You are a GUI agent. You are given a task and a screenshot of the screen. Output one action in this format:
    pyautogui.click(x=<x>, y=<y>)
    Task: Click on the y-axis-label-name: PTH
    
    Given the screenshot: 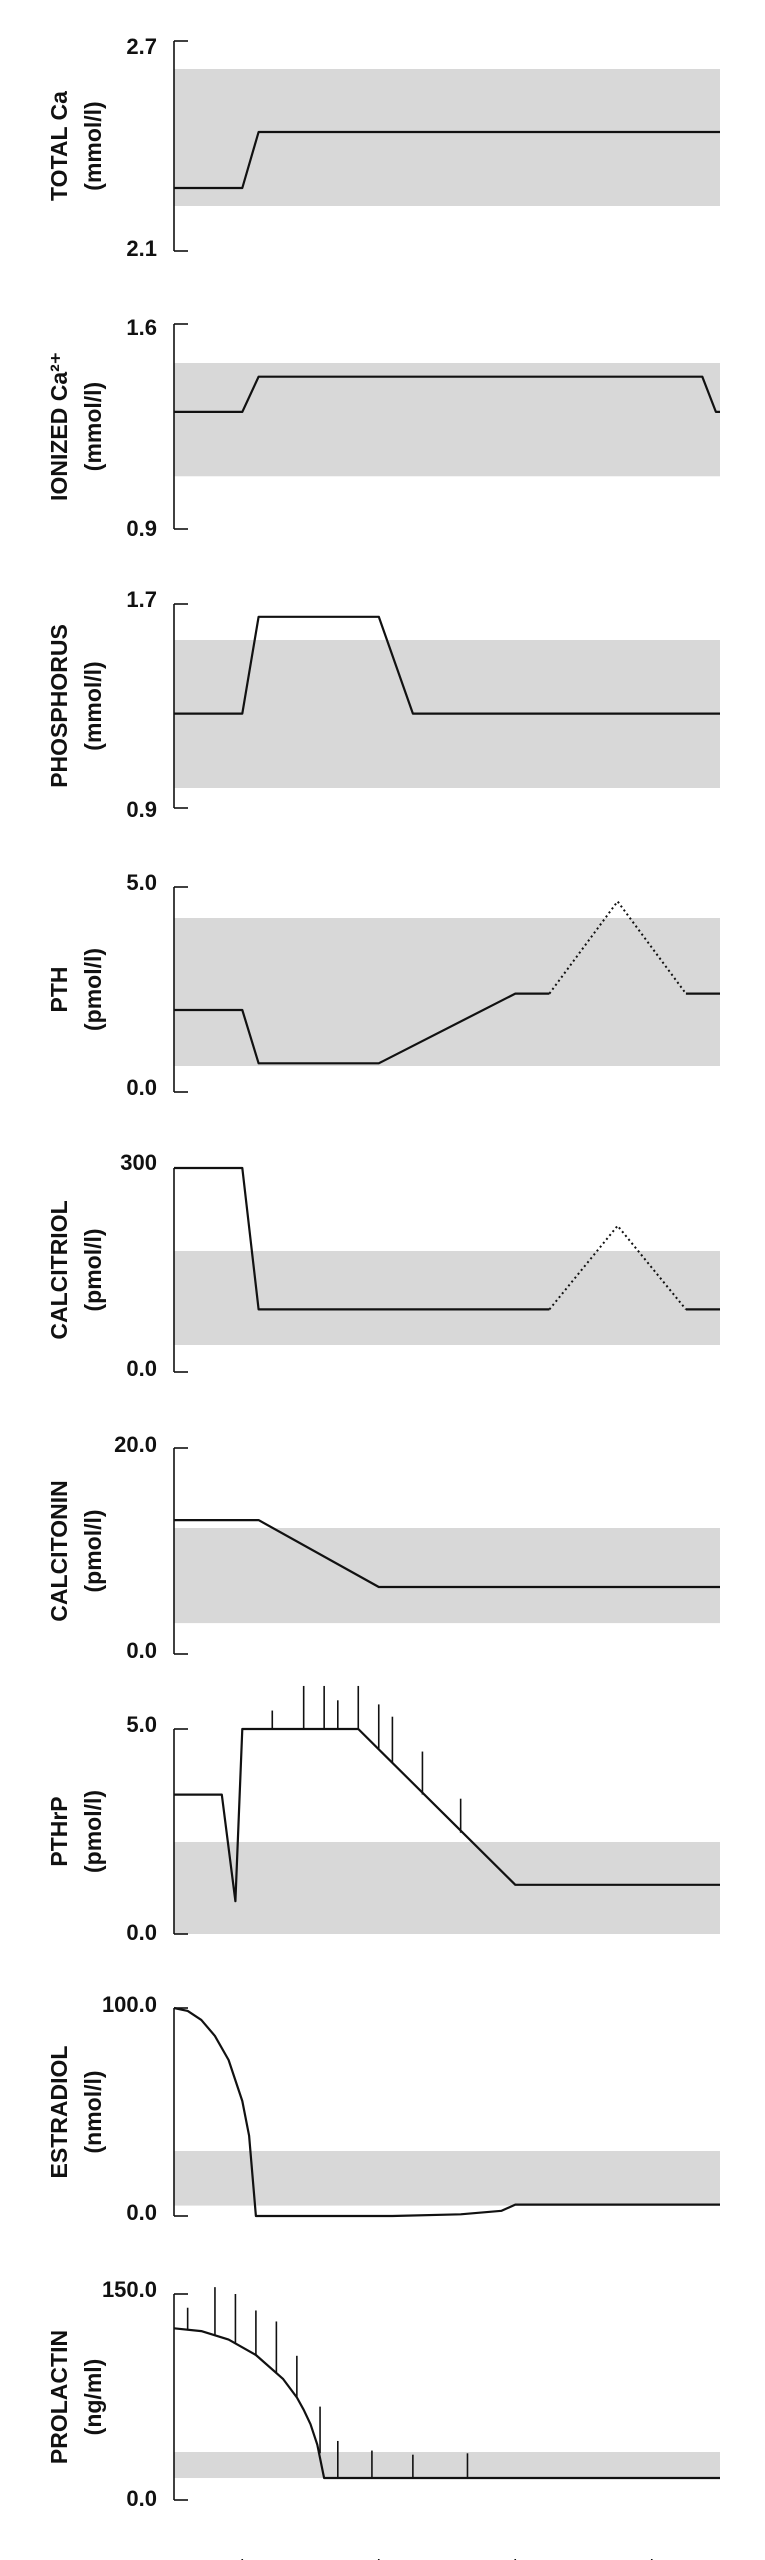 What is the action you would take?
    pyautogui.click(x=59, y=990)
    